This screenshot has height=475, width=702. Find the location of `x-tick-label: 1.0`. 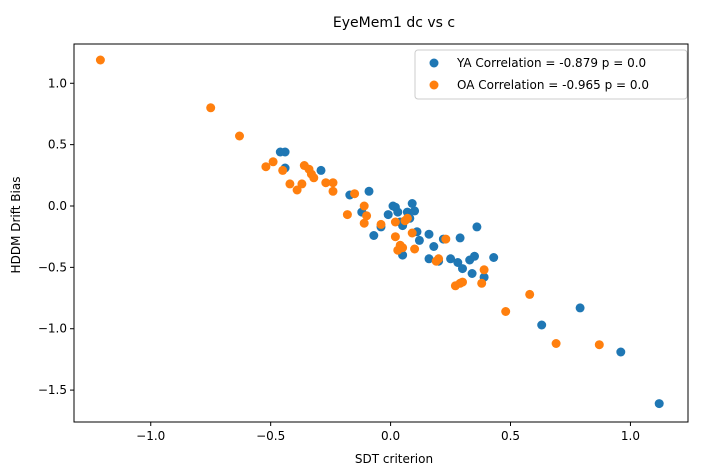

x-tick-label: 1.0 is located at coordinates (630, 436).